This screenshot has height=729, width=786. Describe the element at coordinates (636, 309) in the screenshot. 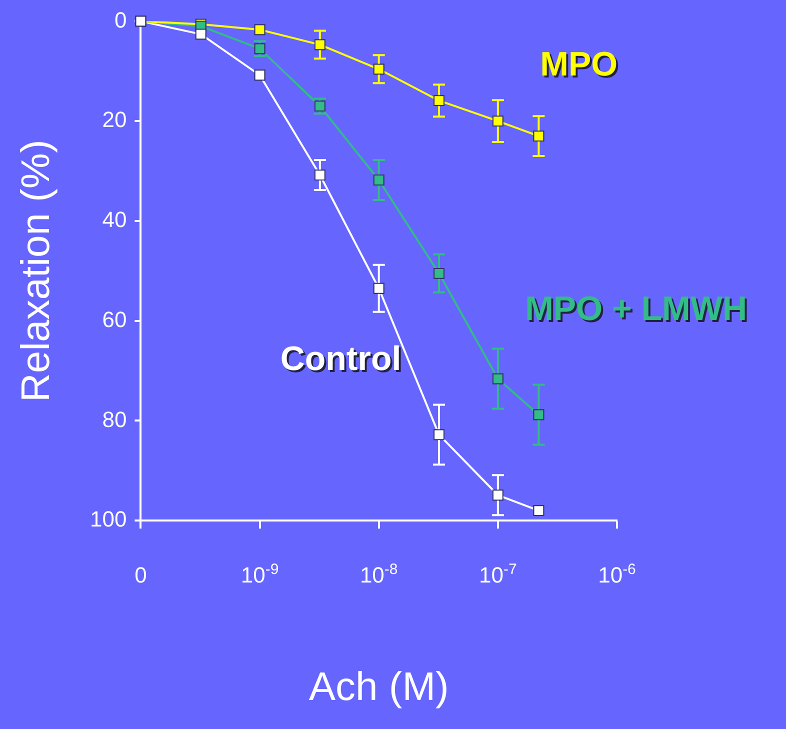

I see `series-label: MPO + LMWH` at that location.